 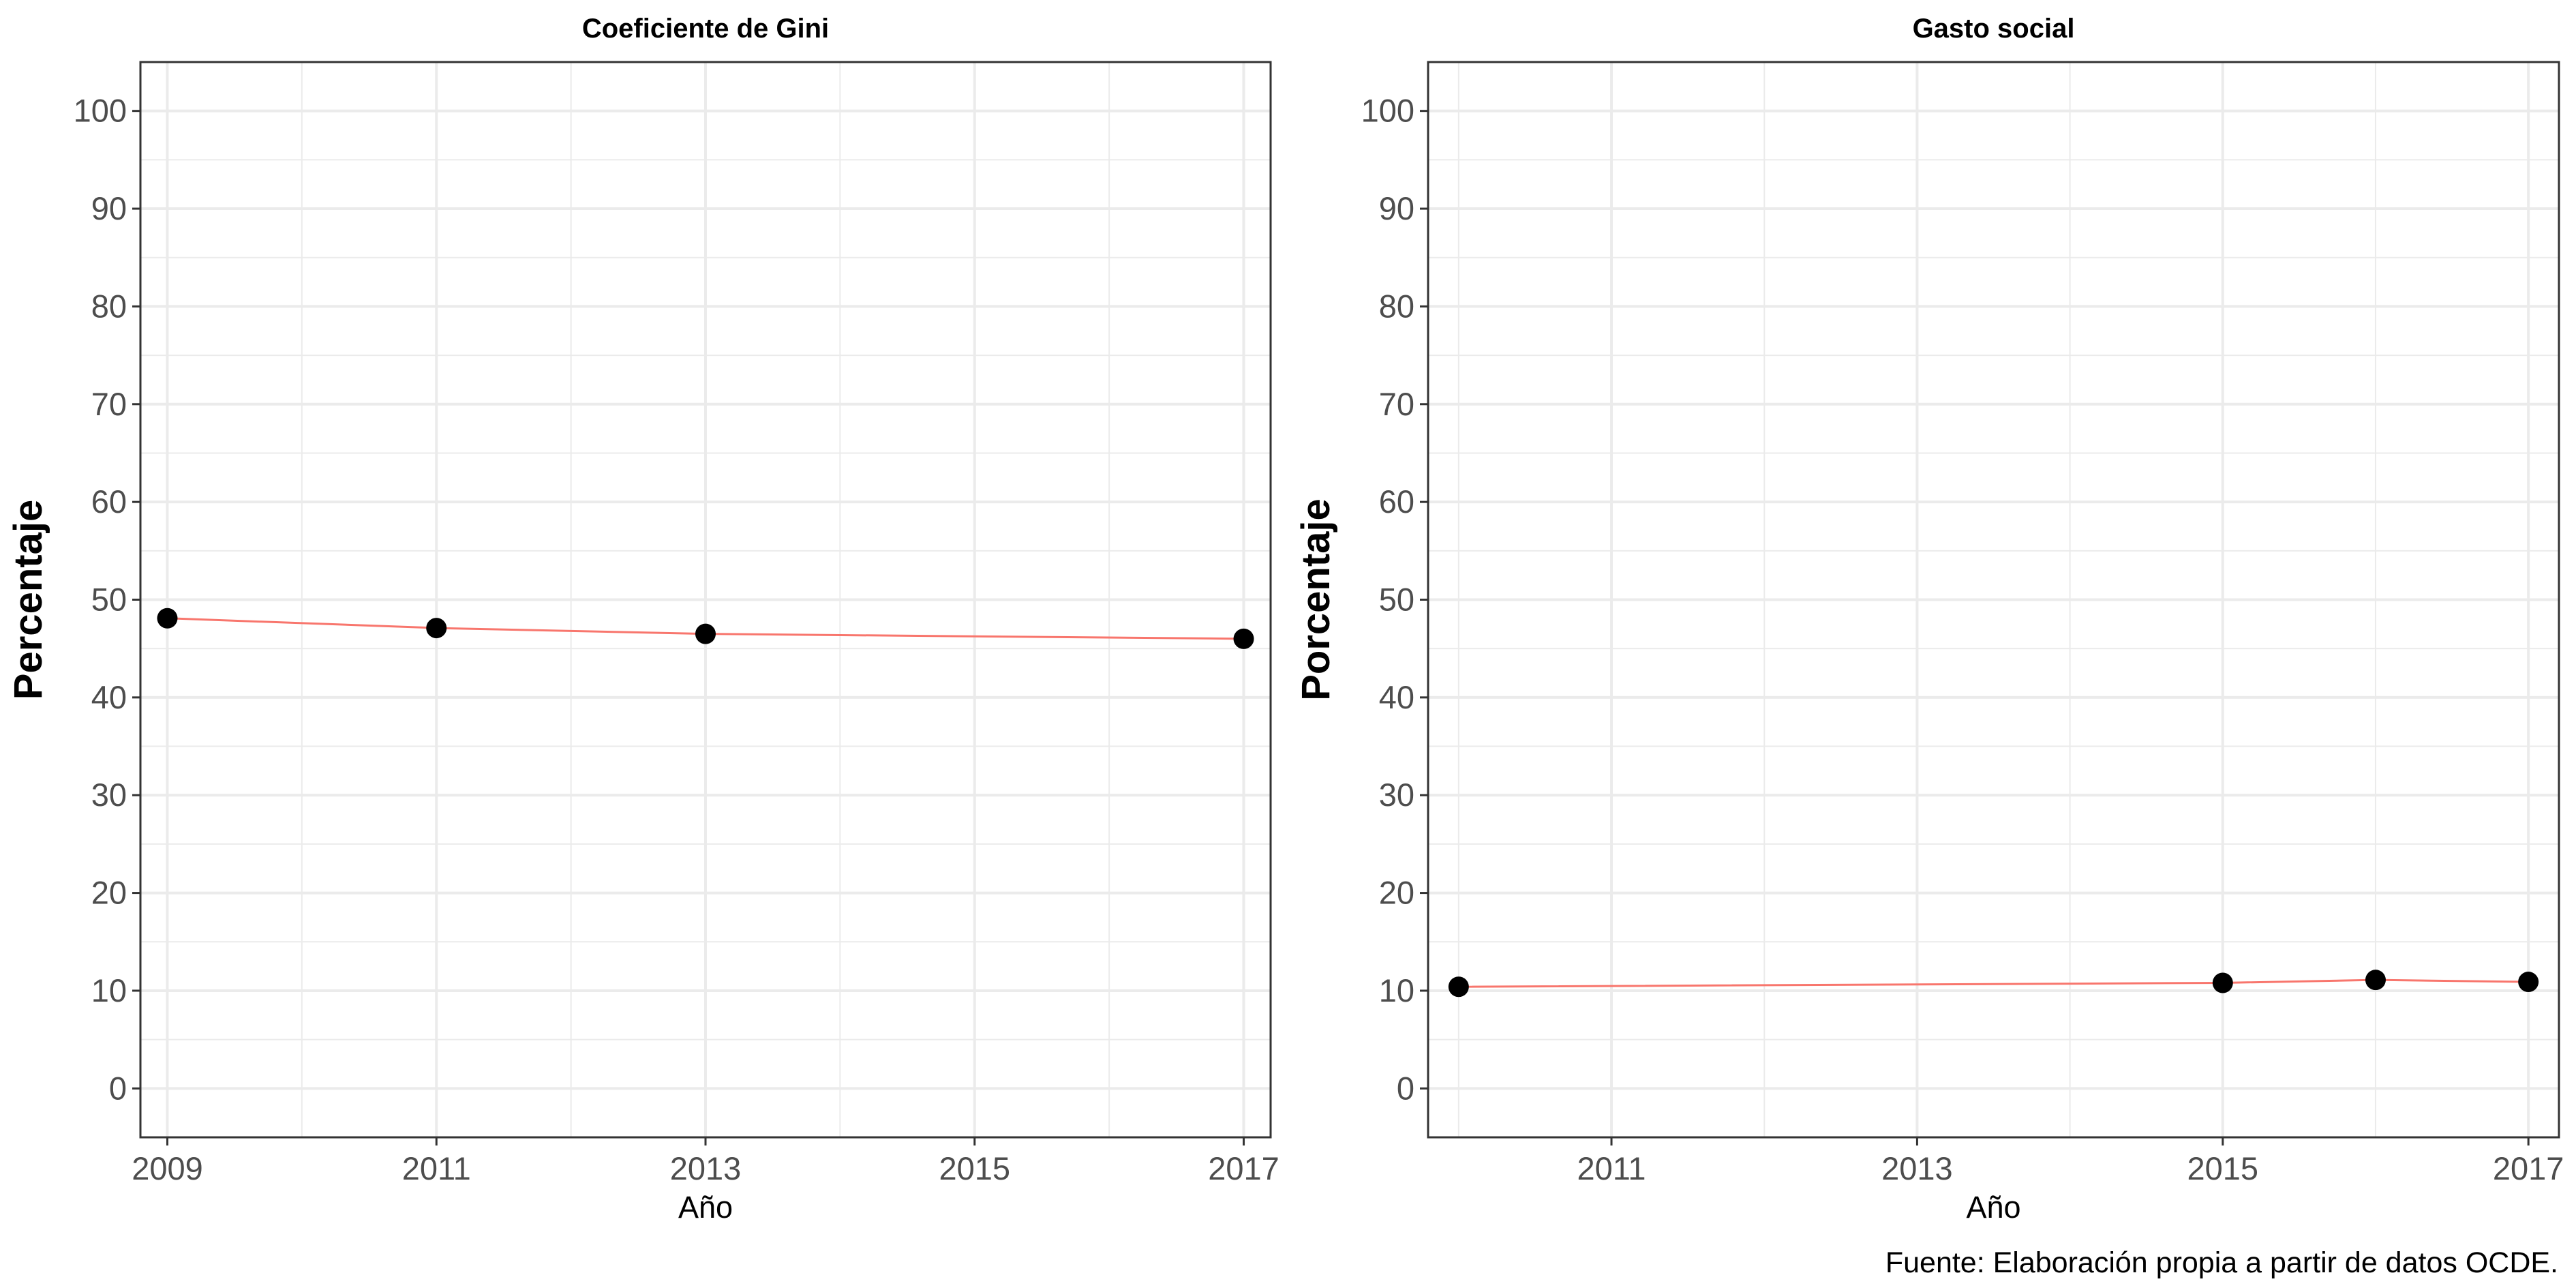 What do you see at coordinates (28, 600) in the screenshot?
I see `y-axis-label: Percentaje` at bounding box center [28, 600].